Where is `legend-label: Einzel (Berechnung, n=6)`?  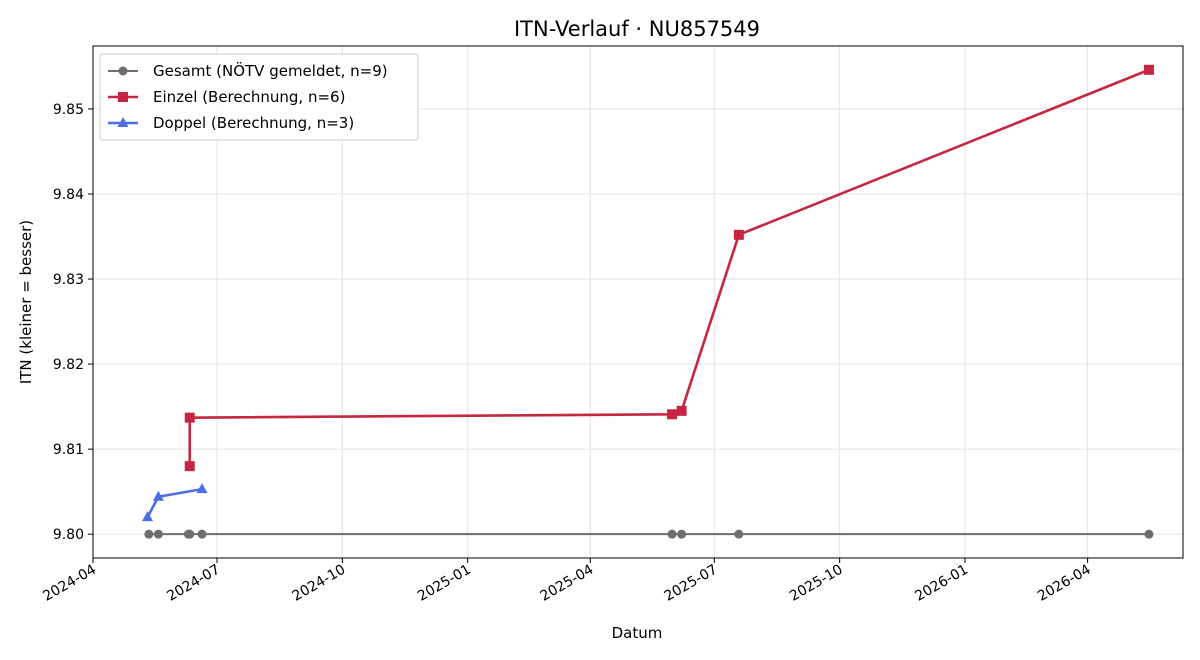 legend-label: Einzel (Berechnung, n=6) is located at coordinates (249, 97).